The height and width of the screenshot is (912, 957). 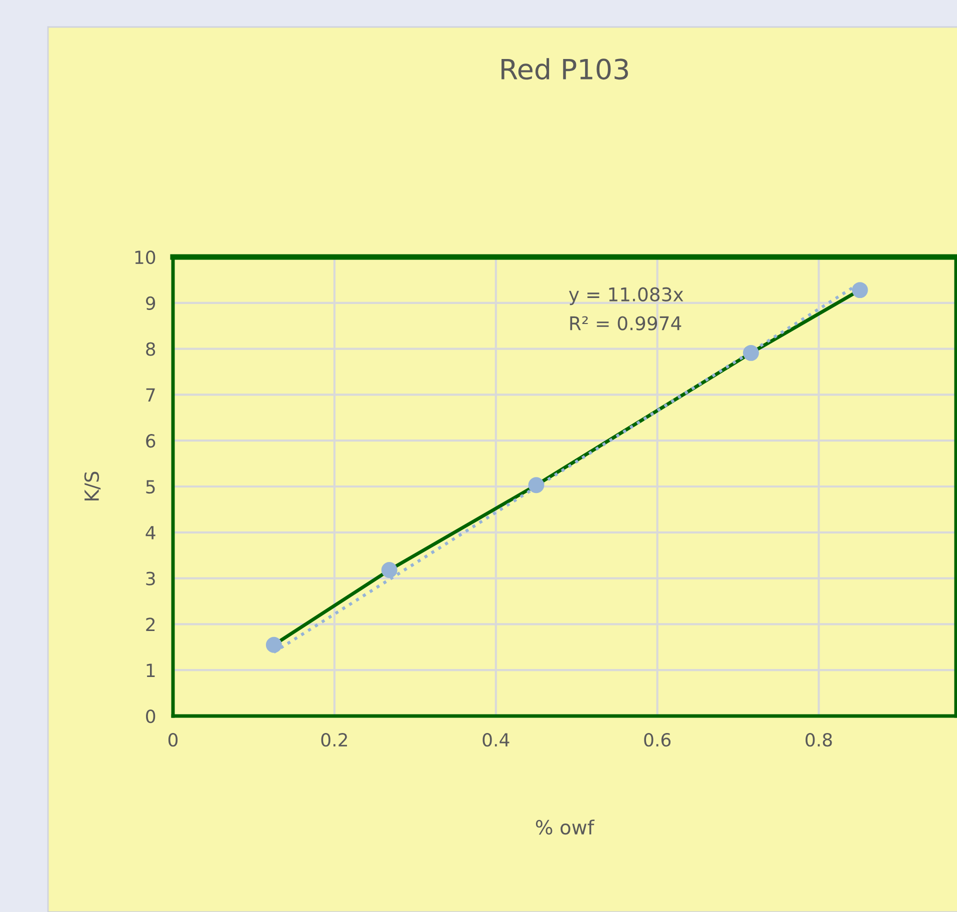 What do you see at coordinates (496, 739) in the screenshot?
I see `x-tick-label: 0.4` at bounding box center [496, 739].